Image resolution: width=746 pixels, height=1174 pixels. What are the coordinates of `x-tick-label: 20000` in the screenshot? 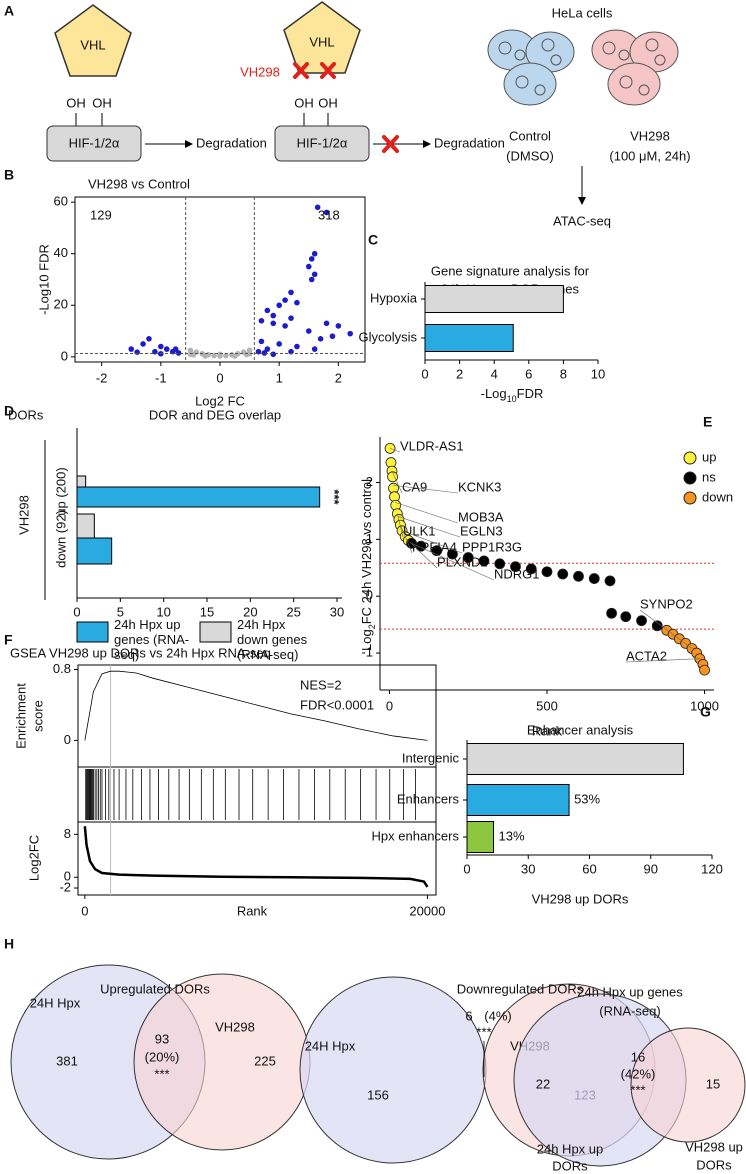 It's located at (427, 910).